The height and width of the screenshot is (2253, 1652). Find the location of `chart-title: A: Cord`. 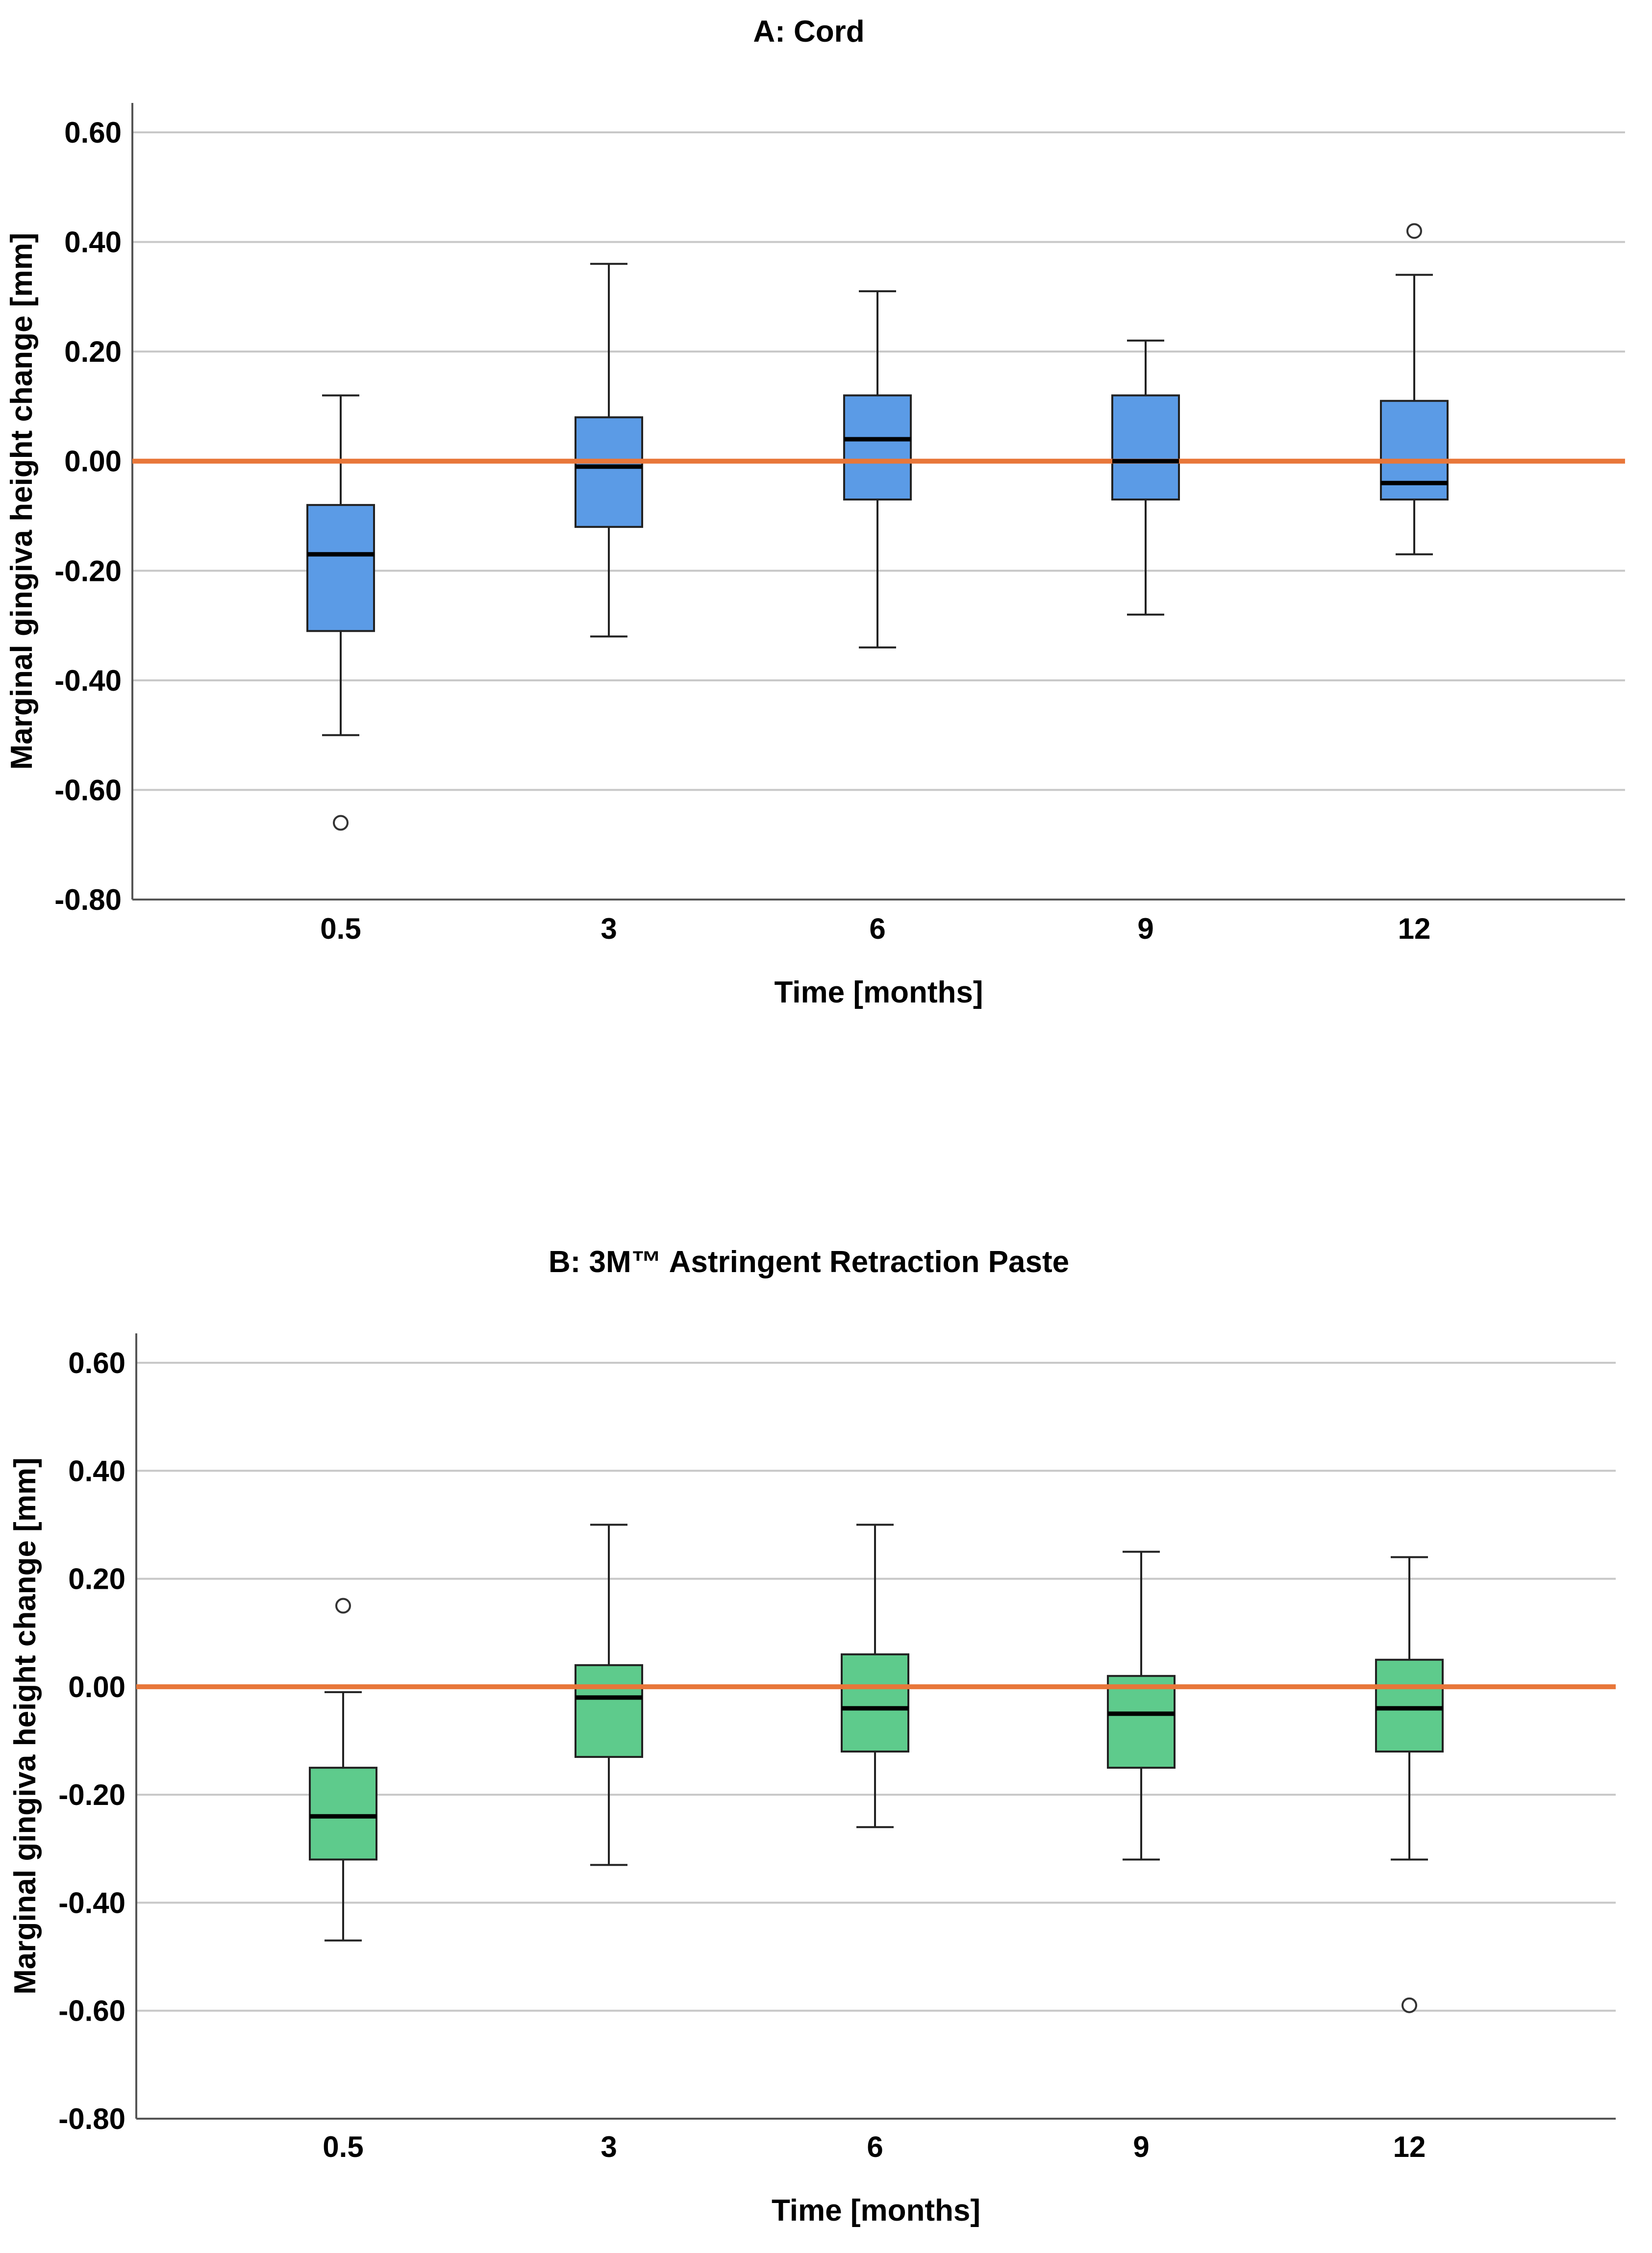

chart-title: A: Cord is located at coordinates (809, 32).